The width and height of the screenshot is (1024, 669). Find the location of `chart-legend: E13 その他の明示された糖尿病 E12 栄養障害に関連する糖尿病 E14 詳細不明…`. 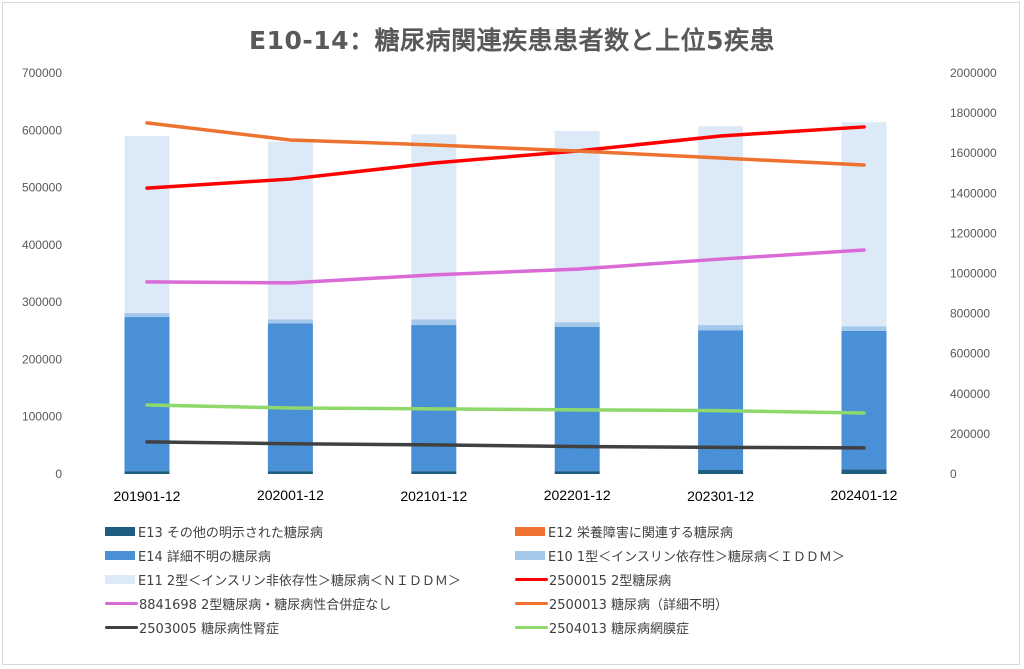

chart-legend: E13 その他の明示された糖尿病 E12 栄養障害に関連する糖尿病 E14 詳細不明… is located at coordinates (520, 579).